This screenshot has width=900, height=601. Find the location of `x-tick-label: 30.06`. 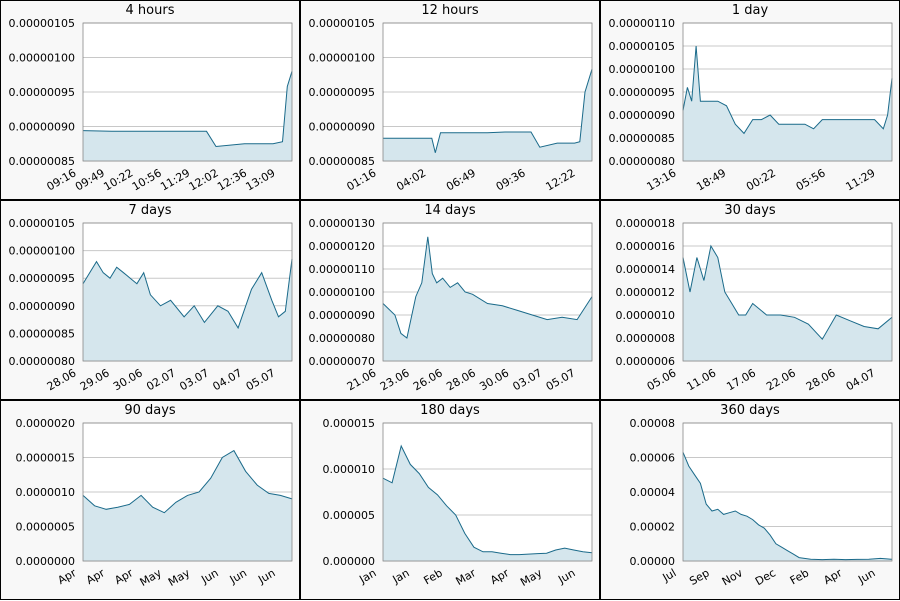

x-tick-label: 30.06 is located at coordinates (128, 379).